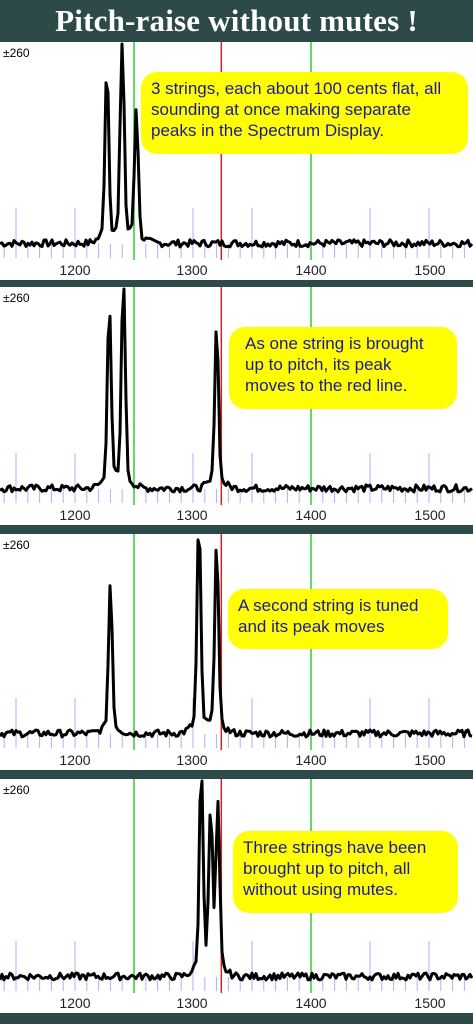 Image resolution: width=473 pixels, height=1024 pixels. I want to click on x-axis-3: 1200 1300 1400 1500, so click(236, 760).